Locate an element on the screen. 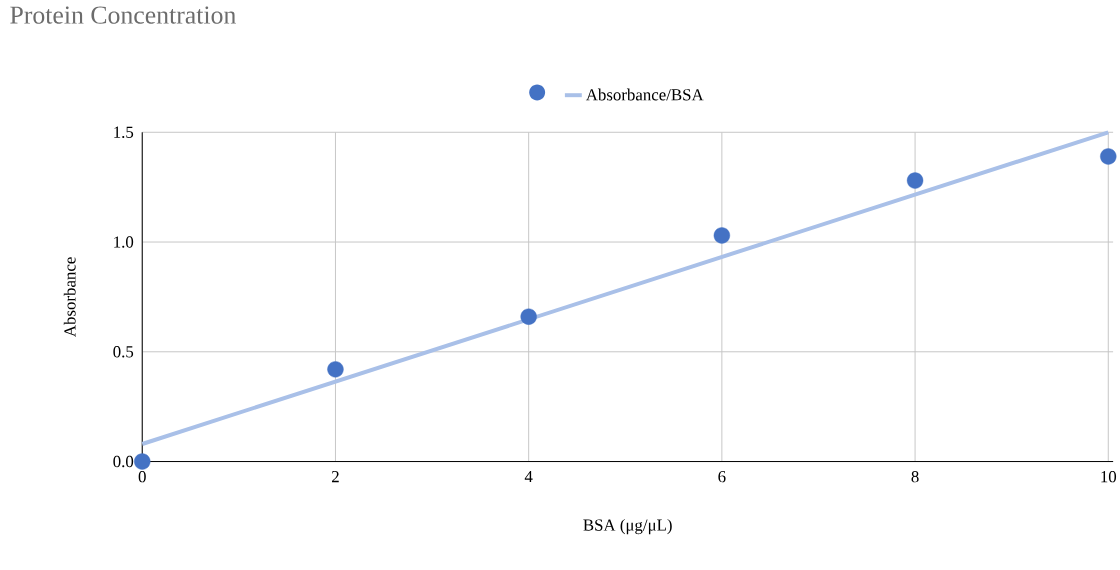  y-axis-title: Absorbance is located at coordinates (69, 297).